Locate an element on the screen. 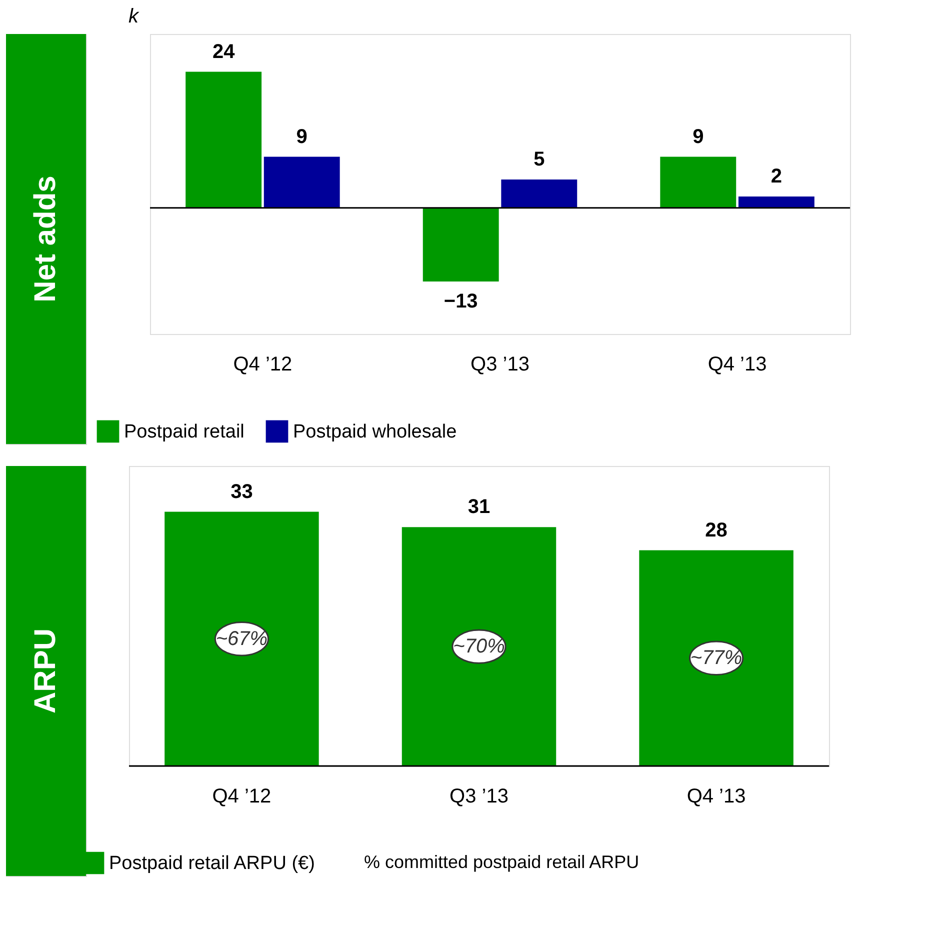 The image size is (925, 950). legend-label: Postpaid retail ARPU (€) is located at coordinates (212, 863).